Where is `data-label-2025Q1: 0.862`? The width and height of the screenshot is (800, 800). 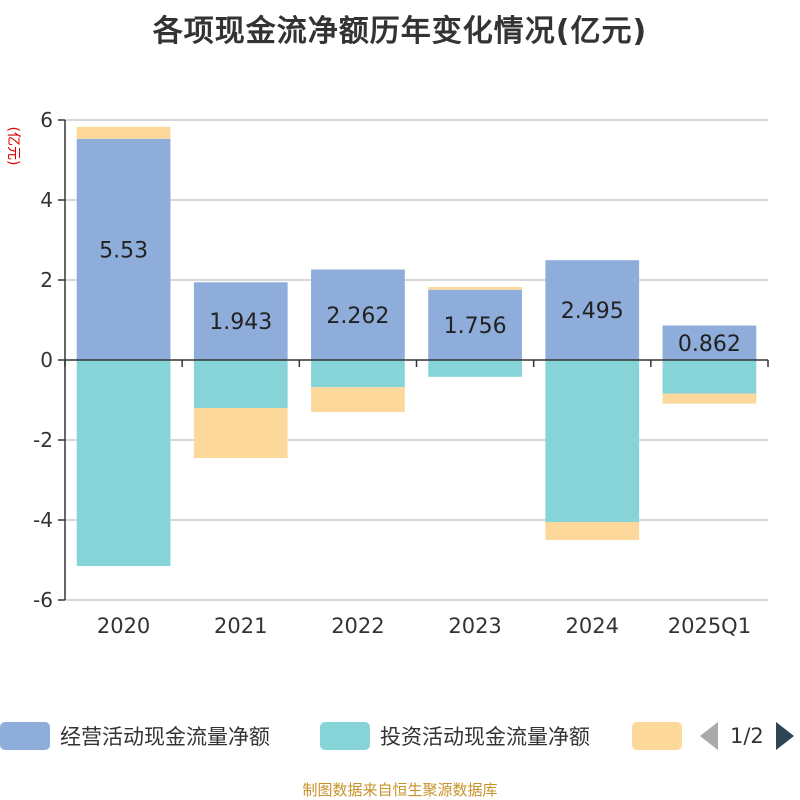 data-label-2025Q1: 0.862 is located at coordinates (709, 344).